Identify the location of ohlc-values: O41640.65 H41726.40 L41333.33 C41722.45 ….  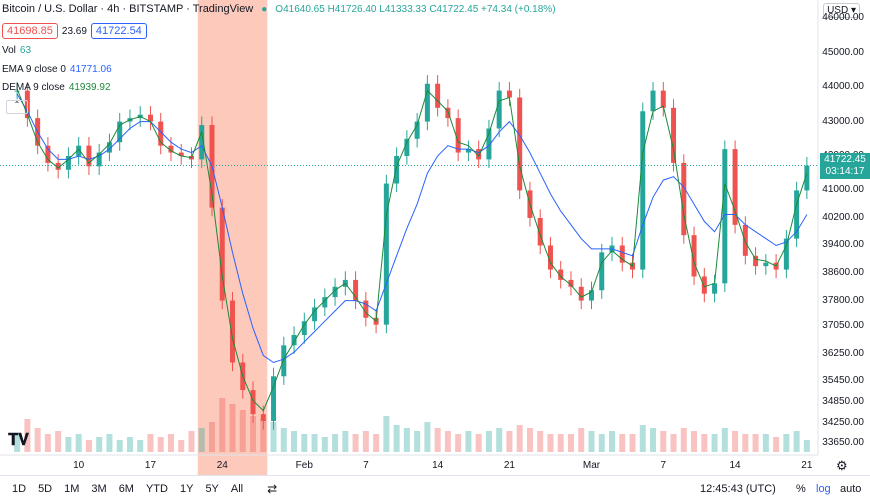
(415, 9).